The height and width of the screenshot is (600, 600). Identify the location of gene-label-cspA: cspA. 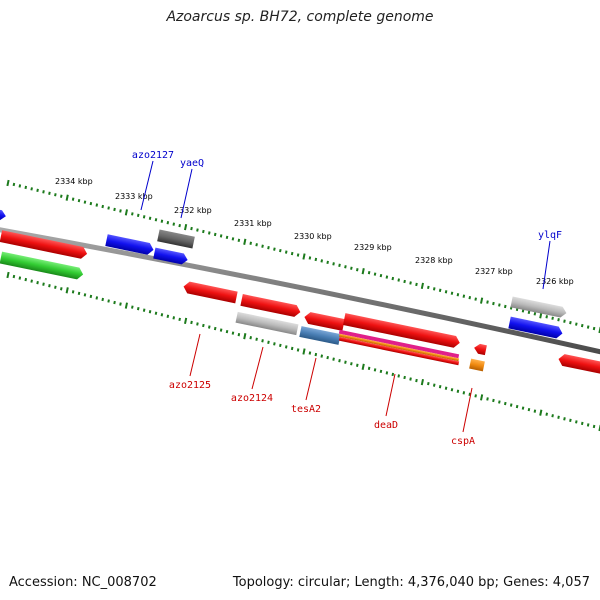
(463, 441).